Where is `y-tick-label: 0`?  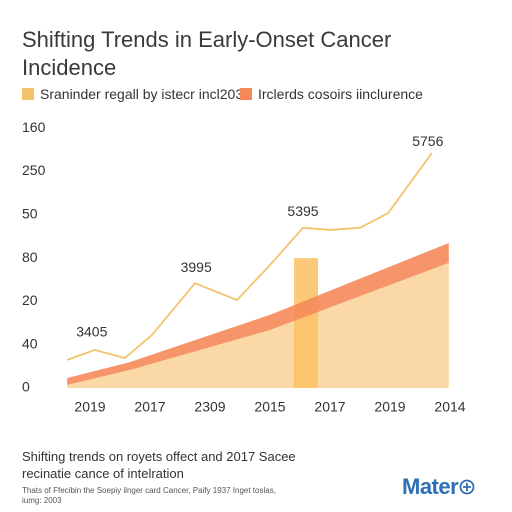
y-tick-label: 0 is located at coordinates (26, 387).